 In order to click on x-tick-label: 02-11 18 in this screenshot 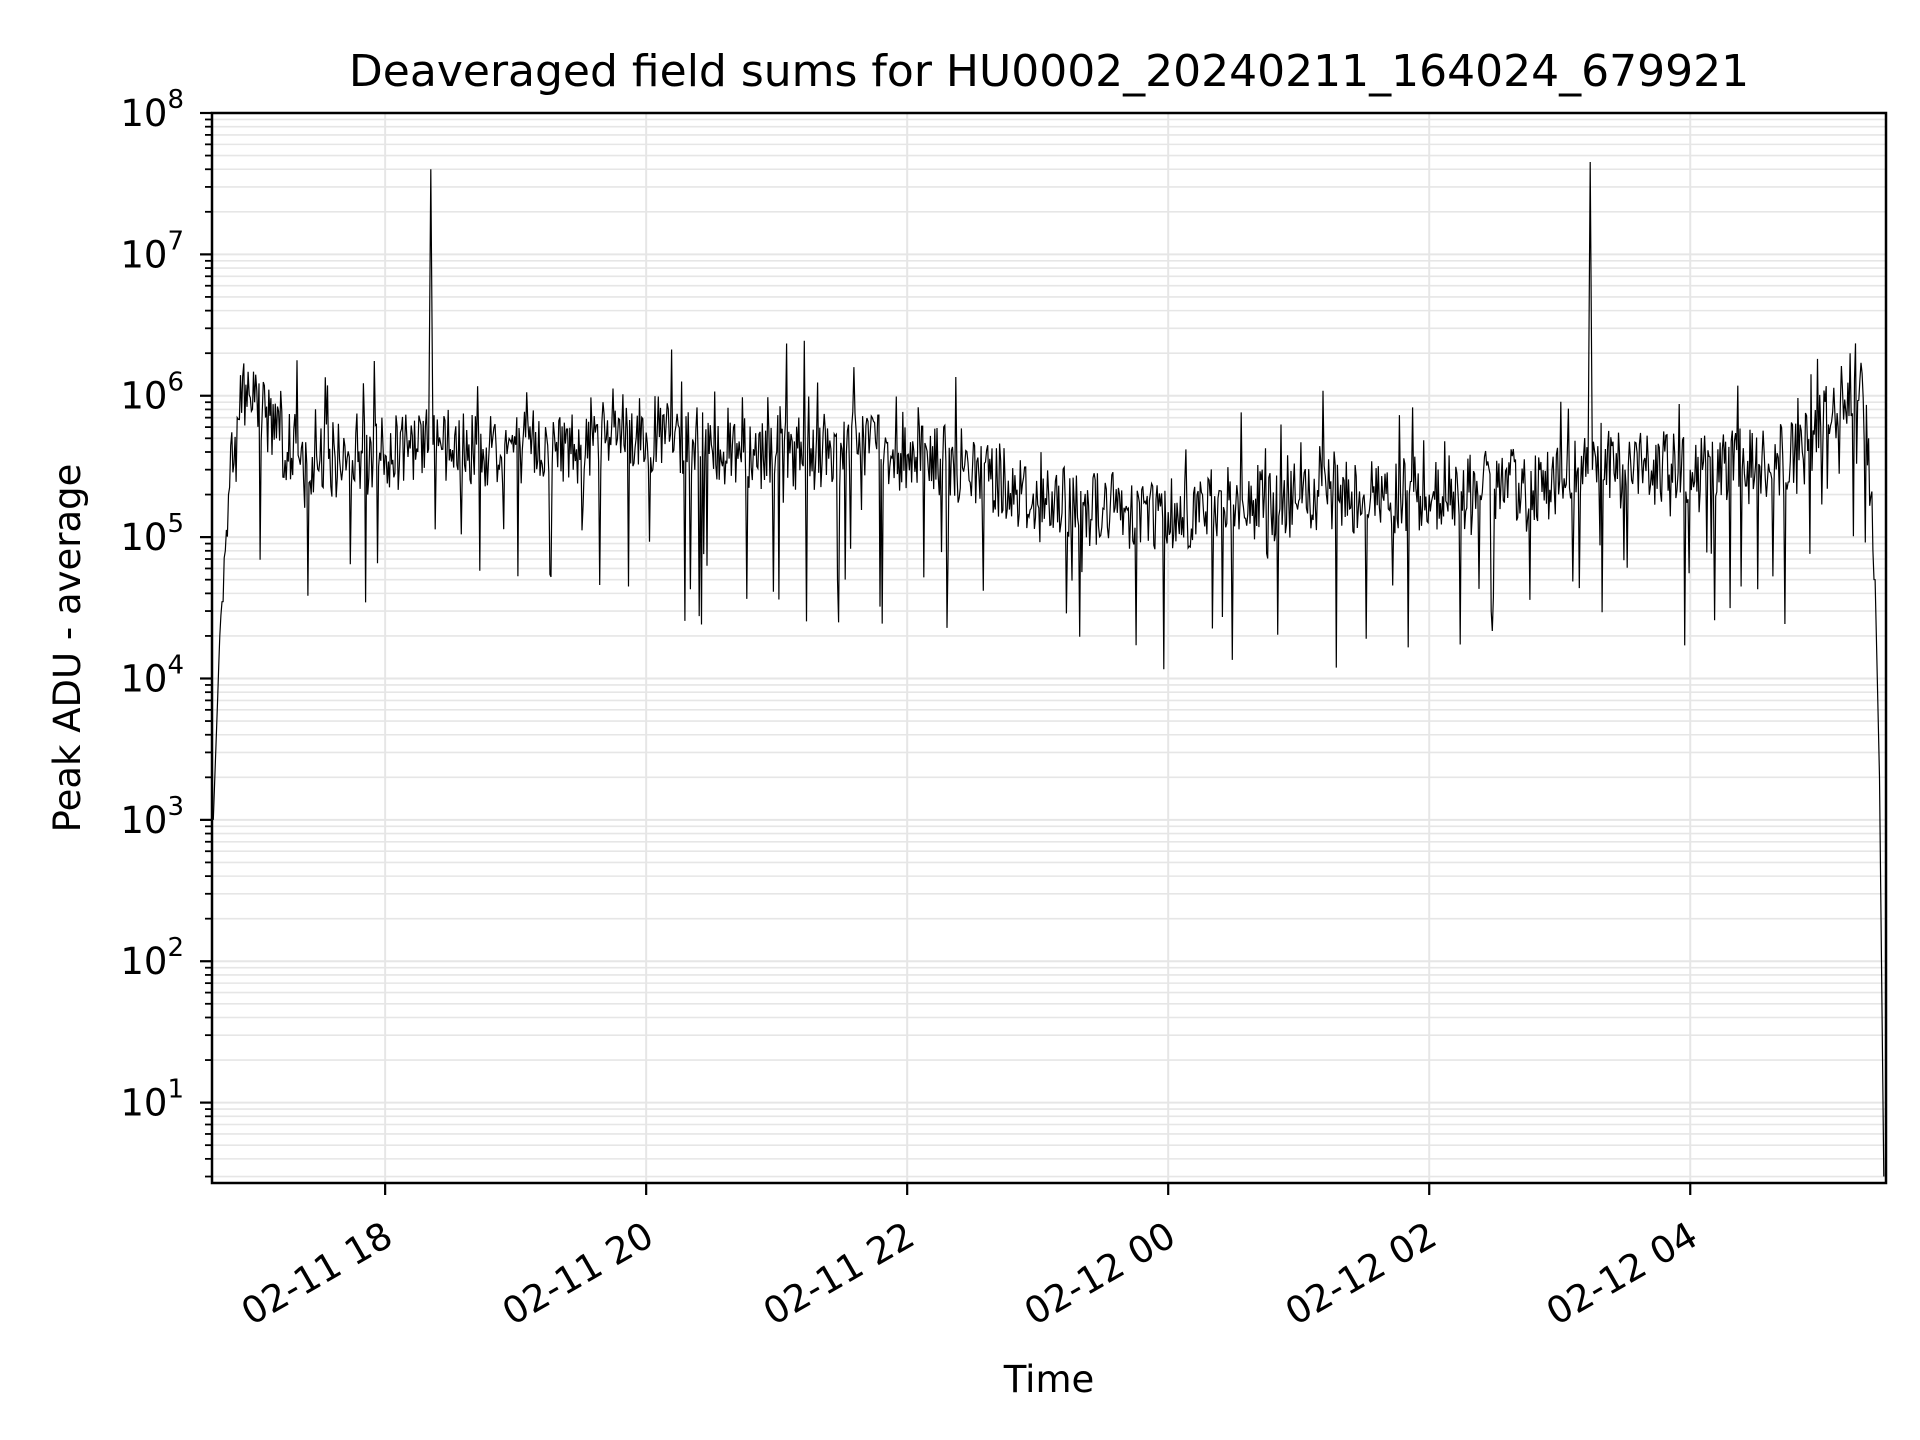, I will do `click(317, 1274)`.